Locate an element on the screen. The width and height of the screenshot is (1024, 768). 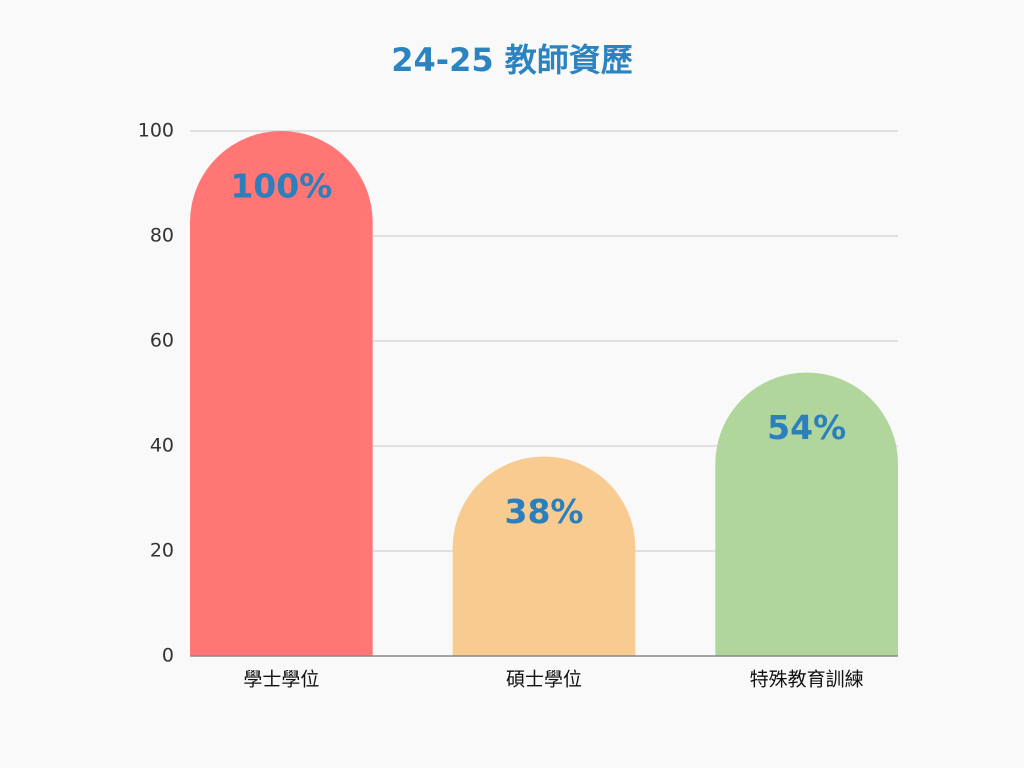
x-tick-label: 學士學位 is located at coordinates (281, 680).